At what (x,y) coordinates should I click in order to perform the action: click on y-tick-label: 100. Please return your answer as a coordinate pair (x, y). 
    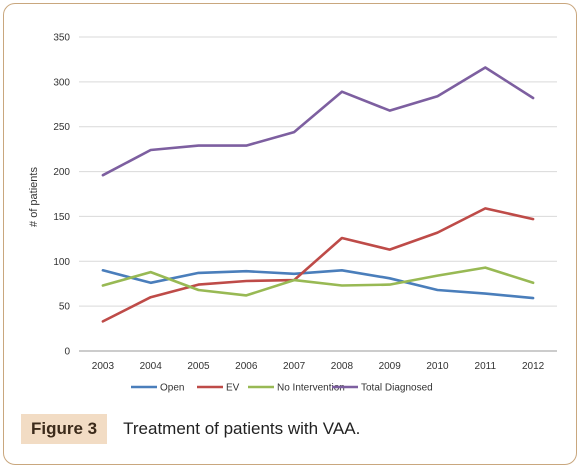
    Looking at the image, I should click on (61, 262).